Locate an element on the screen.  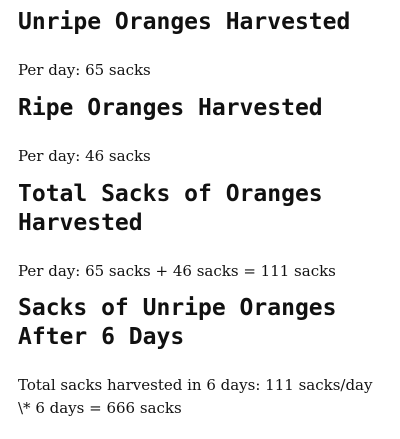
section-heading: Ripe Oranges Harvested is located at coordinates (170, 108).